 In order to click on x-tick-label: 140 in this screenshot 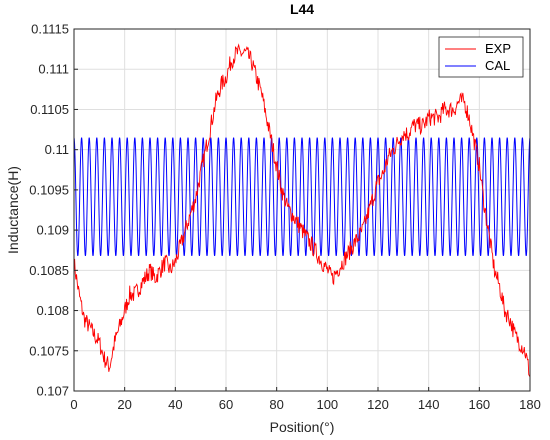, I will do `click(429, 404)`.